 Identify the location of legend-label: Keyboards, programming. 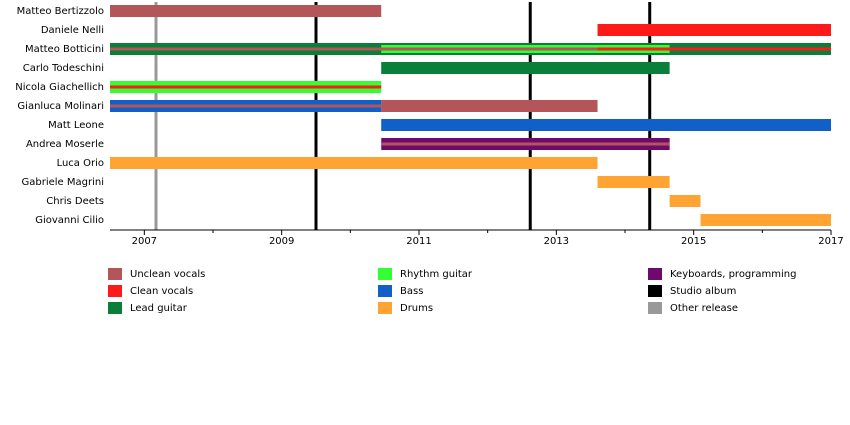
(733, 274).